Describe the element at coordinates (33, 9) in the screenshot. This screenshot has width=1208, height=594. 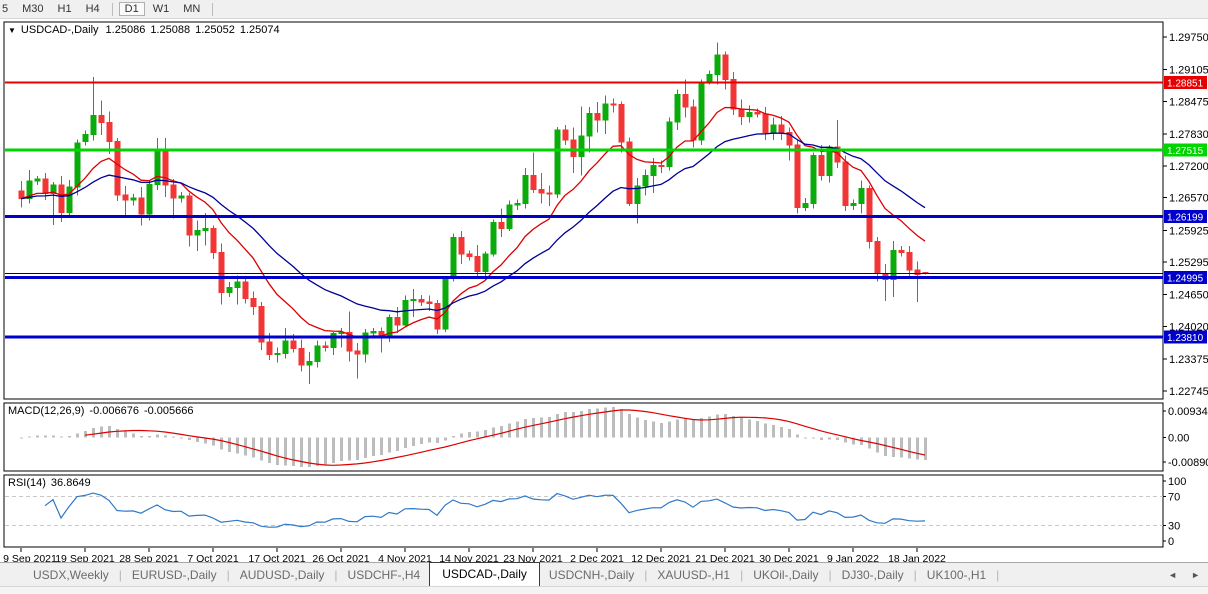
I see `tf-button-m30: M30` at that location.